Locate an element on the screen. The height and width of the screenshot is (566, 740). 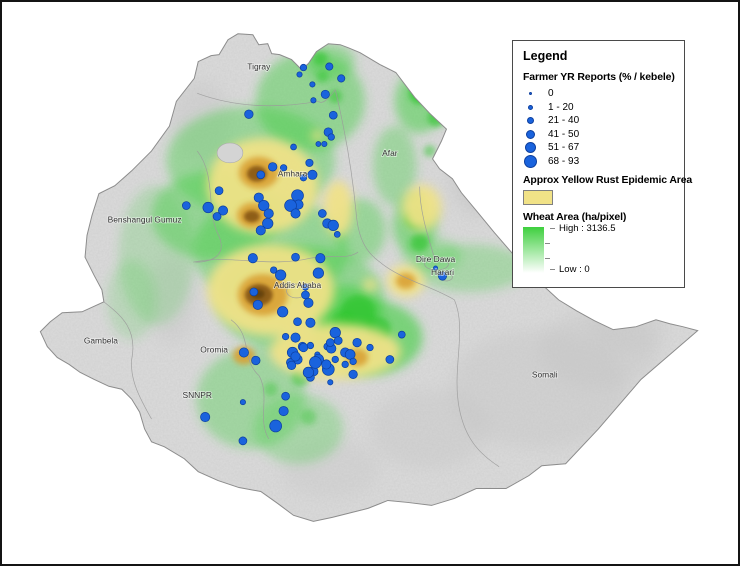
wheat-ramp-row: High : 3136.5 Low : 0 is located at coordinates (599, 251).